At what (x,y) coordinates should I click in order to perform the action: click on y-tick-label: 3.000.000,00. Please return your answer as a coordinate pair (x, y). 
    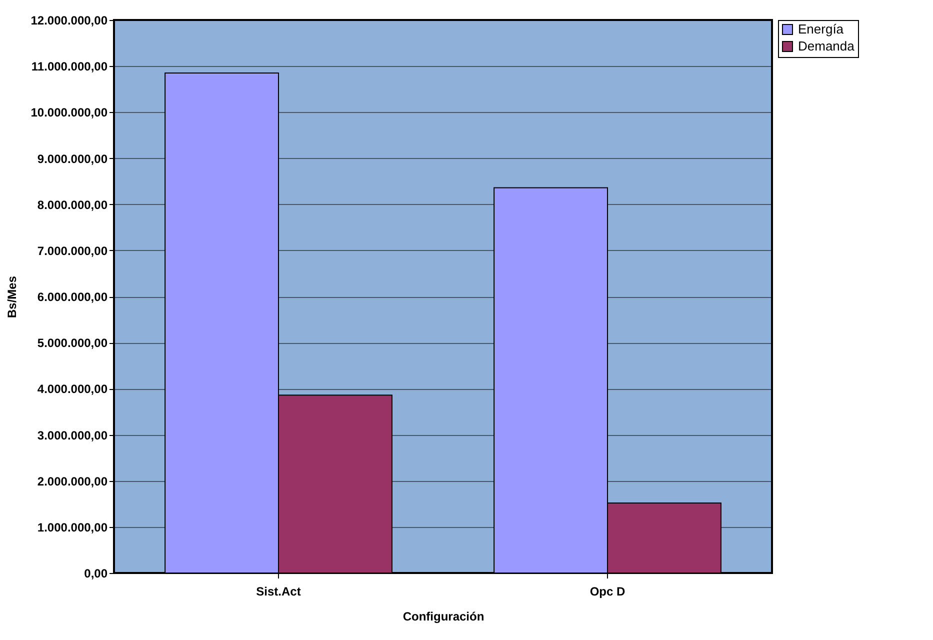
    Looking at the image, I should click on (72, 435).